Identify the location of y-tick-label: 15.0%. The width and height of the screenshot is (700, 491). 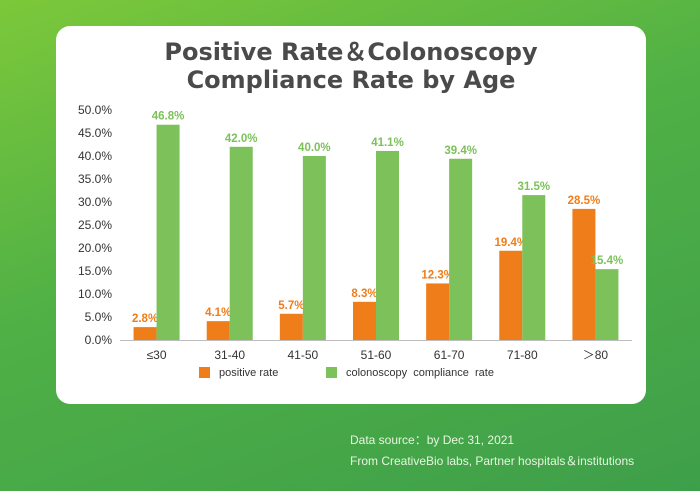
(95, 271).